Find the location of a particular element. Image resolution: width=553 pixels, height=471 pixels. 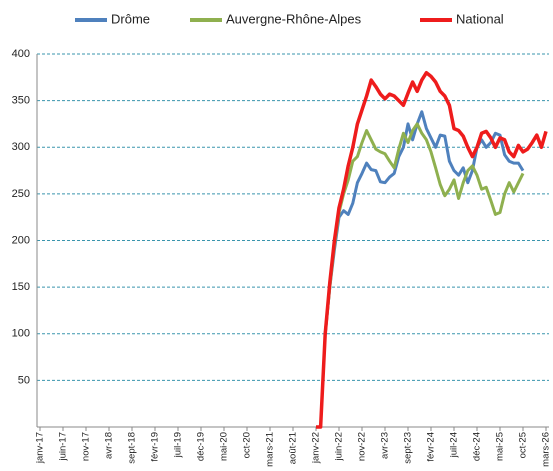

x-tick-label: juil-19 is located at coordinates (178, 445).